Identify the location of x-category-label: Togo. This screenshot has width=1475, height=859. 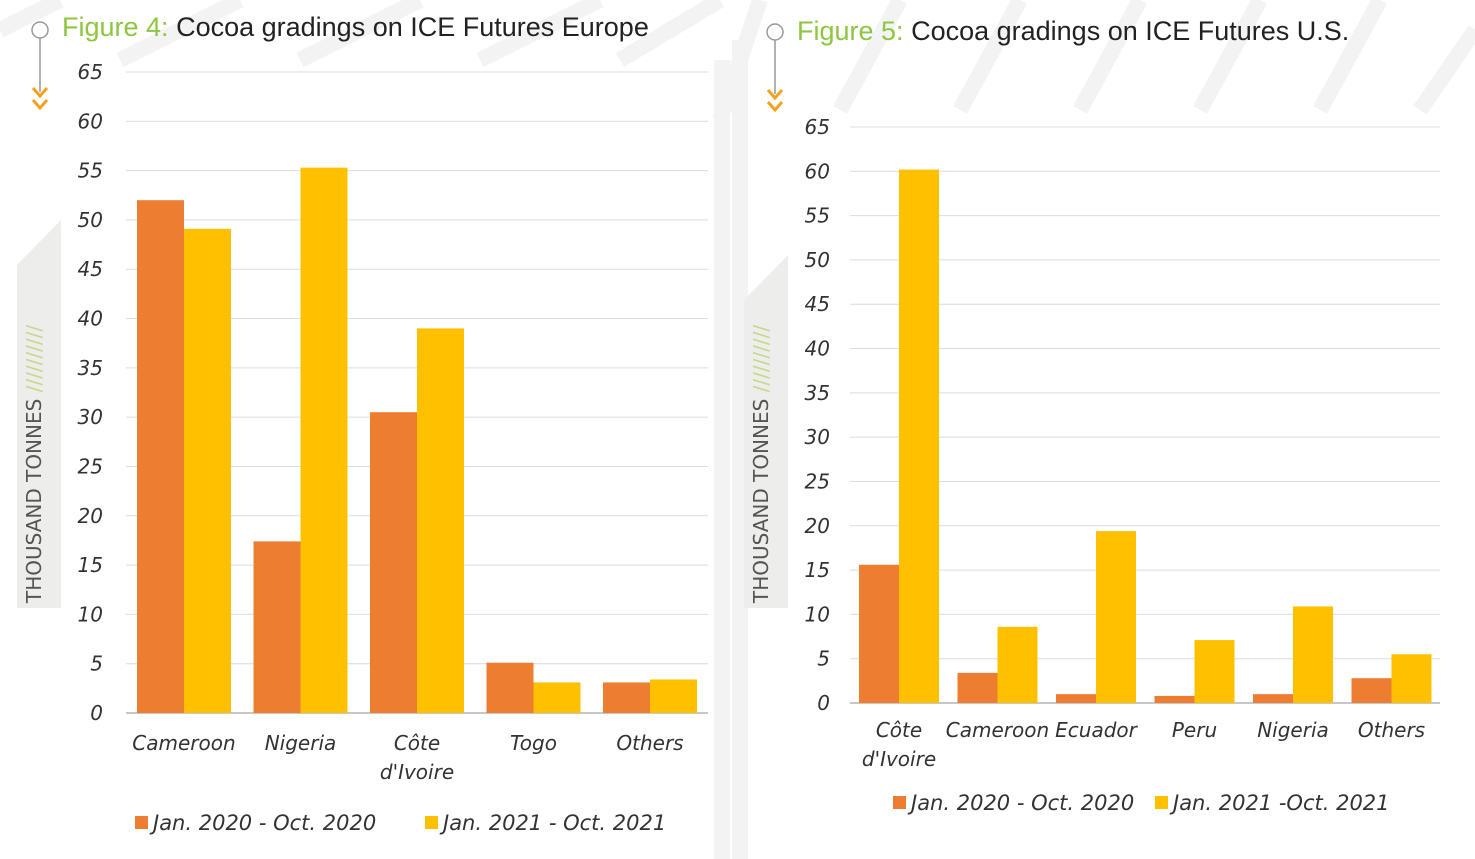
(533, 743).